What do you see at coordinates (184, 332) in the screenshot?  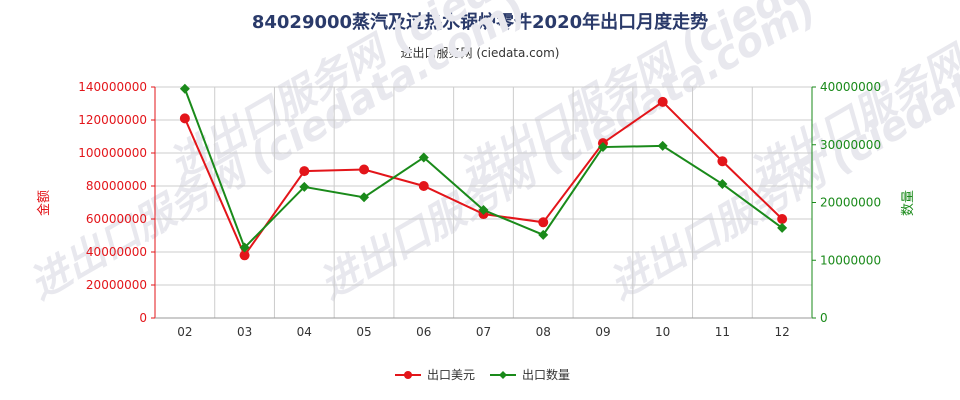 I see `x-tick-label: 02` at bounding box center [184, 332].